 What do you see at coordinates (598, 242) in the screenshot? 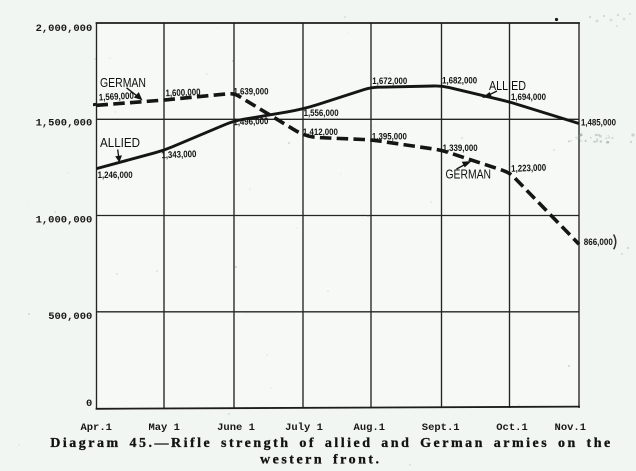
I see `svg-text: 866,000` at bounding box center [598, 242].